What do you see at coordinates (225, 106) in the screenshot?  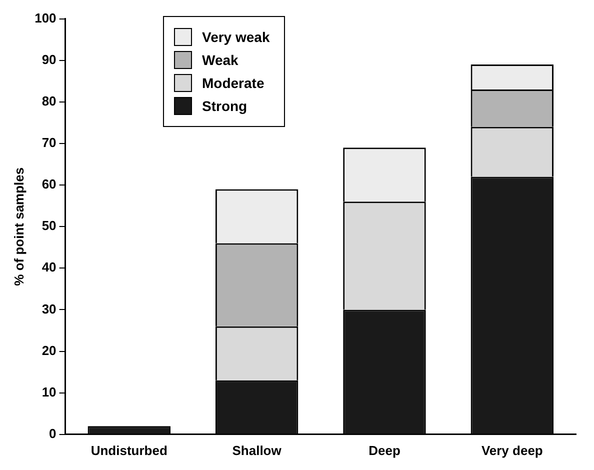 I see `legend-label: Strong` at bounding box center [225, 106].